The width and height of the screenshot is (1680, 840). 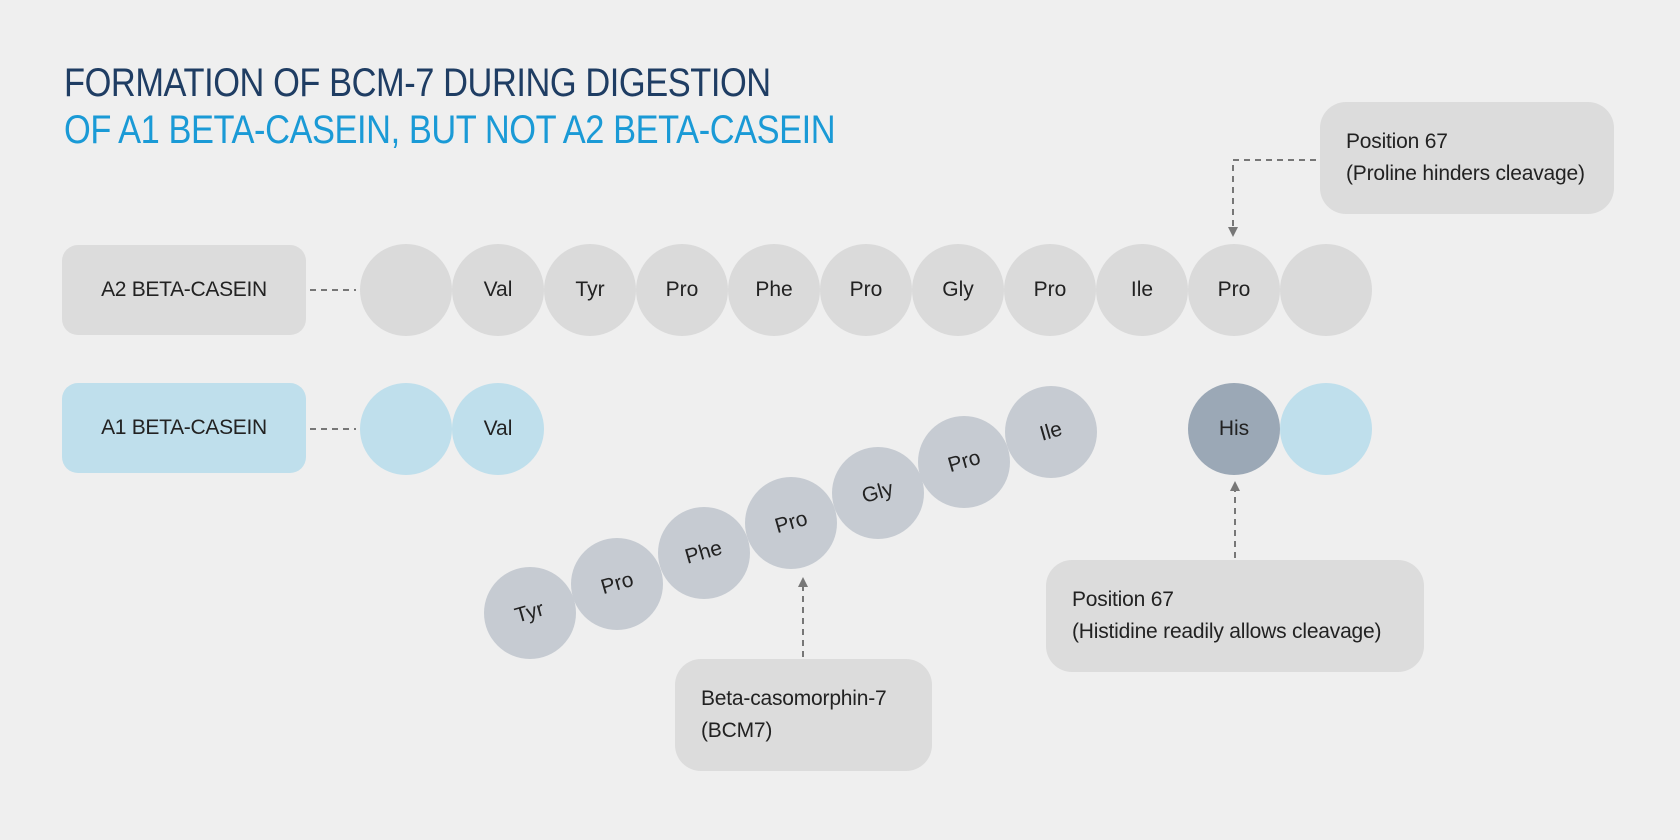 I want to click on a2-label-text: A2 BETA-CASEIN, so click(x=184, y=289).